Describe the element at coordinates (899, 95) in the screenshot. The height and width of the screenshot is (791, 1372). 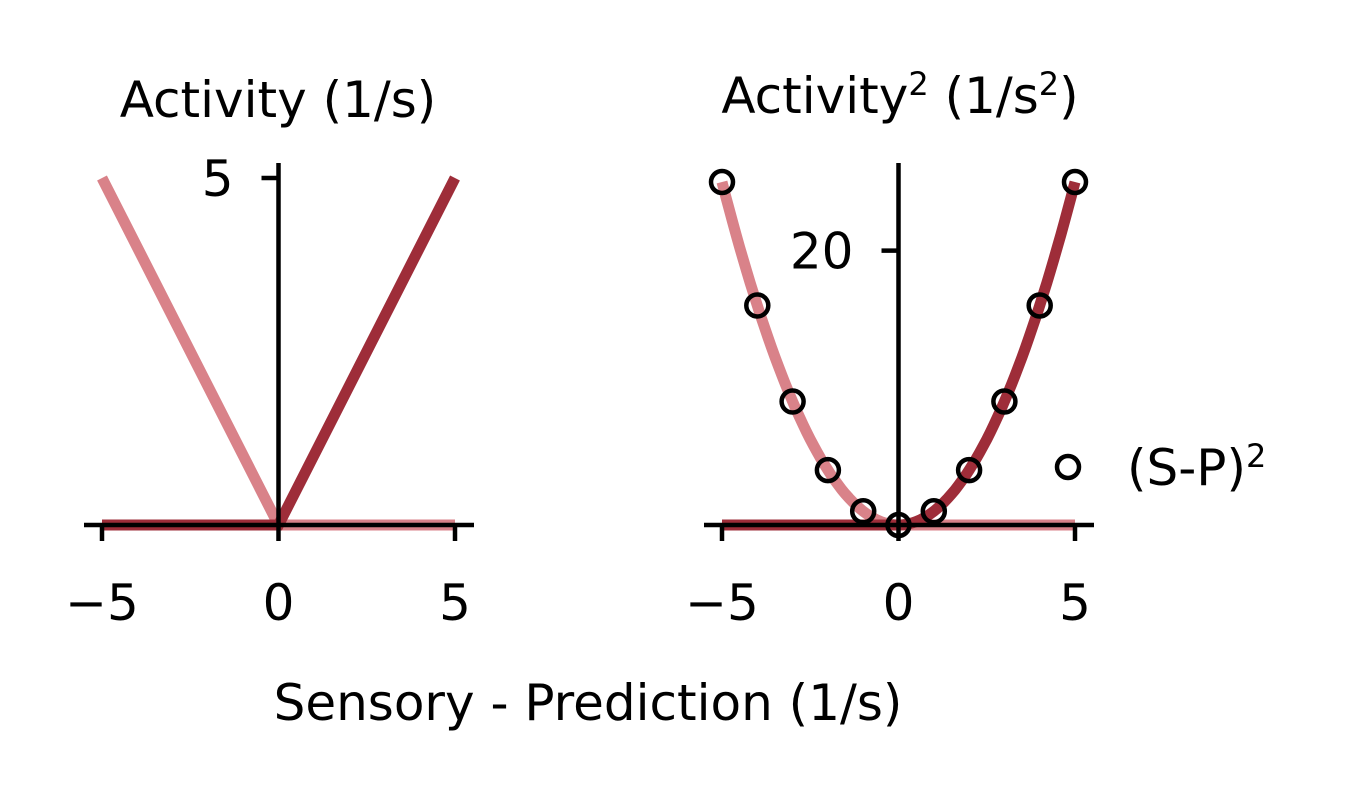
I see `chart-title-activity-squared: Activity2 (1/s2)` at that location.